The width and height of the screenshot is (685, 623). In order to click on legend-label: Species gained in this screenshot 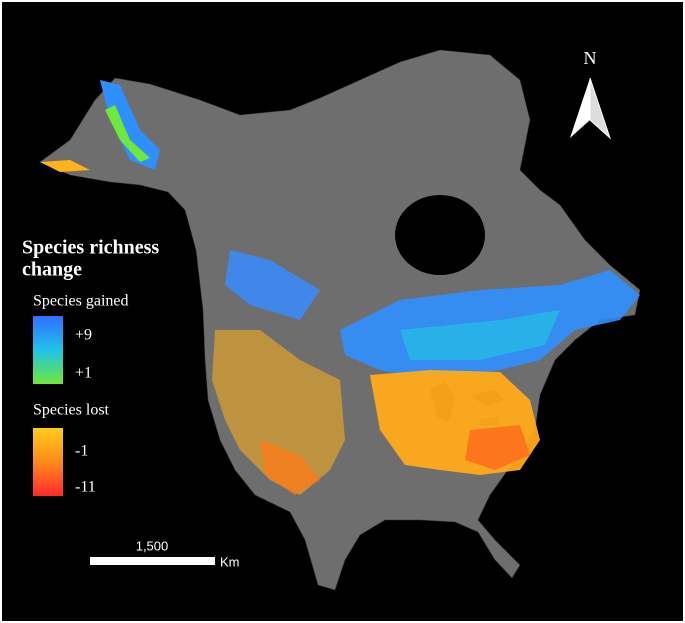, I will do `click(81, 301)`.